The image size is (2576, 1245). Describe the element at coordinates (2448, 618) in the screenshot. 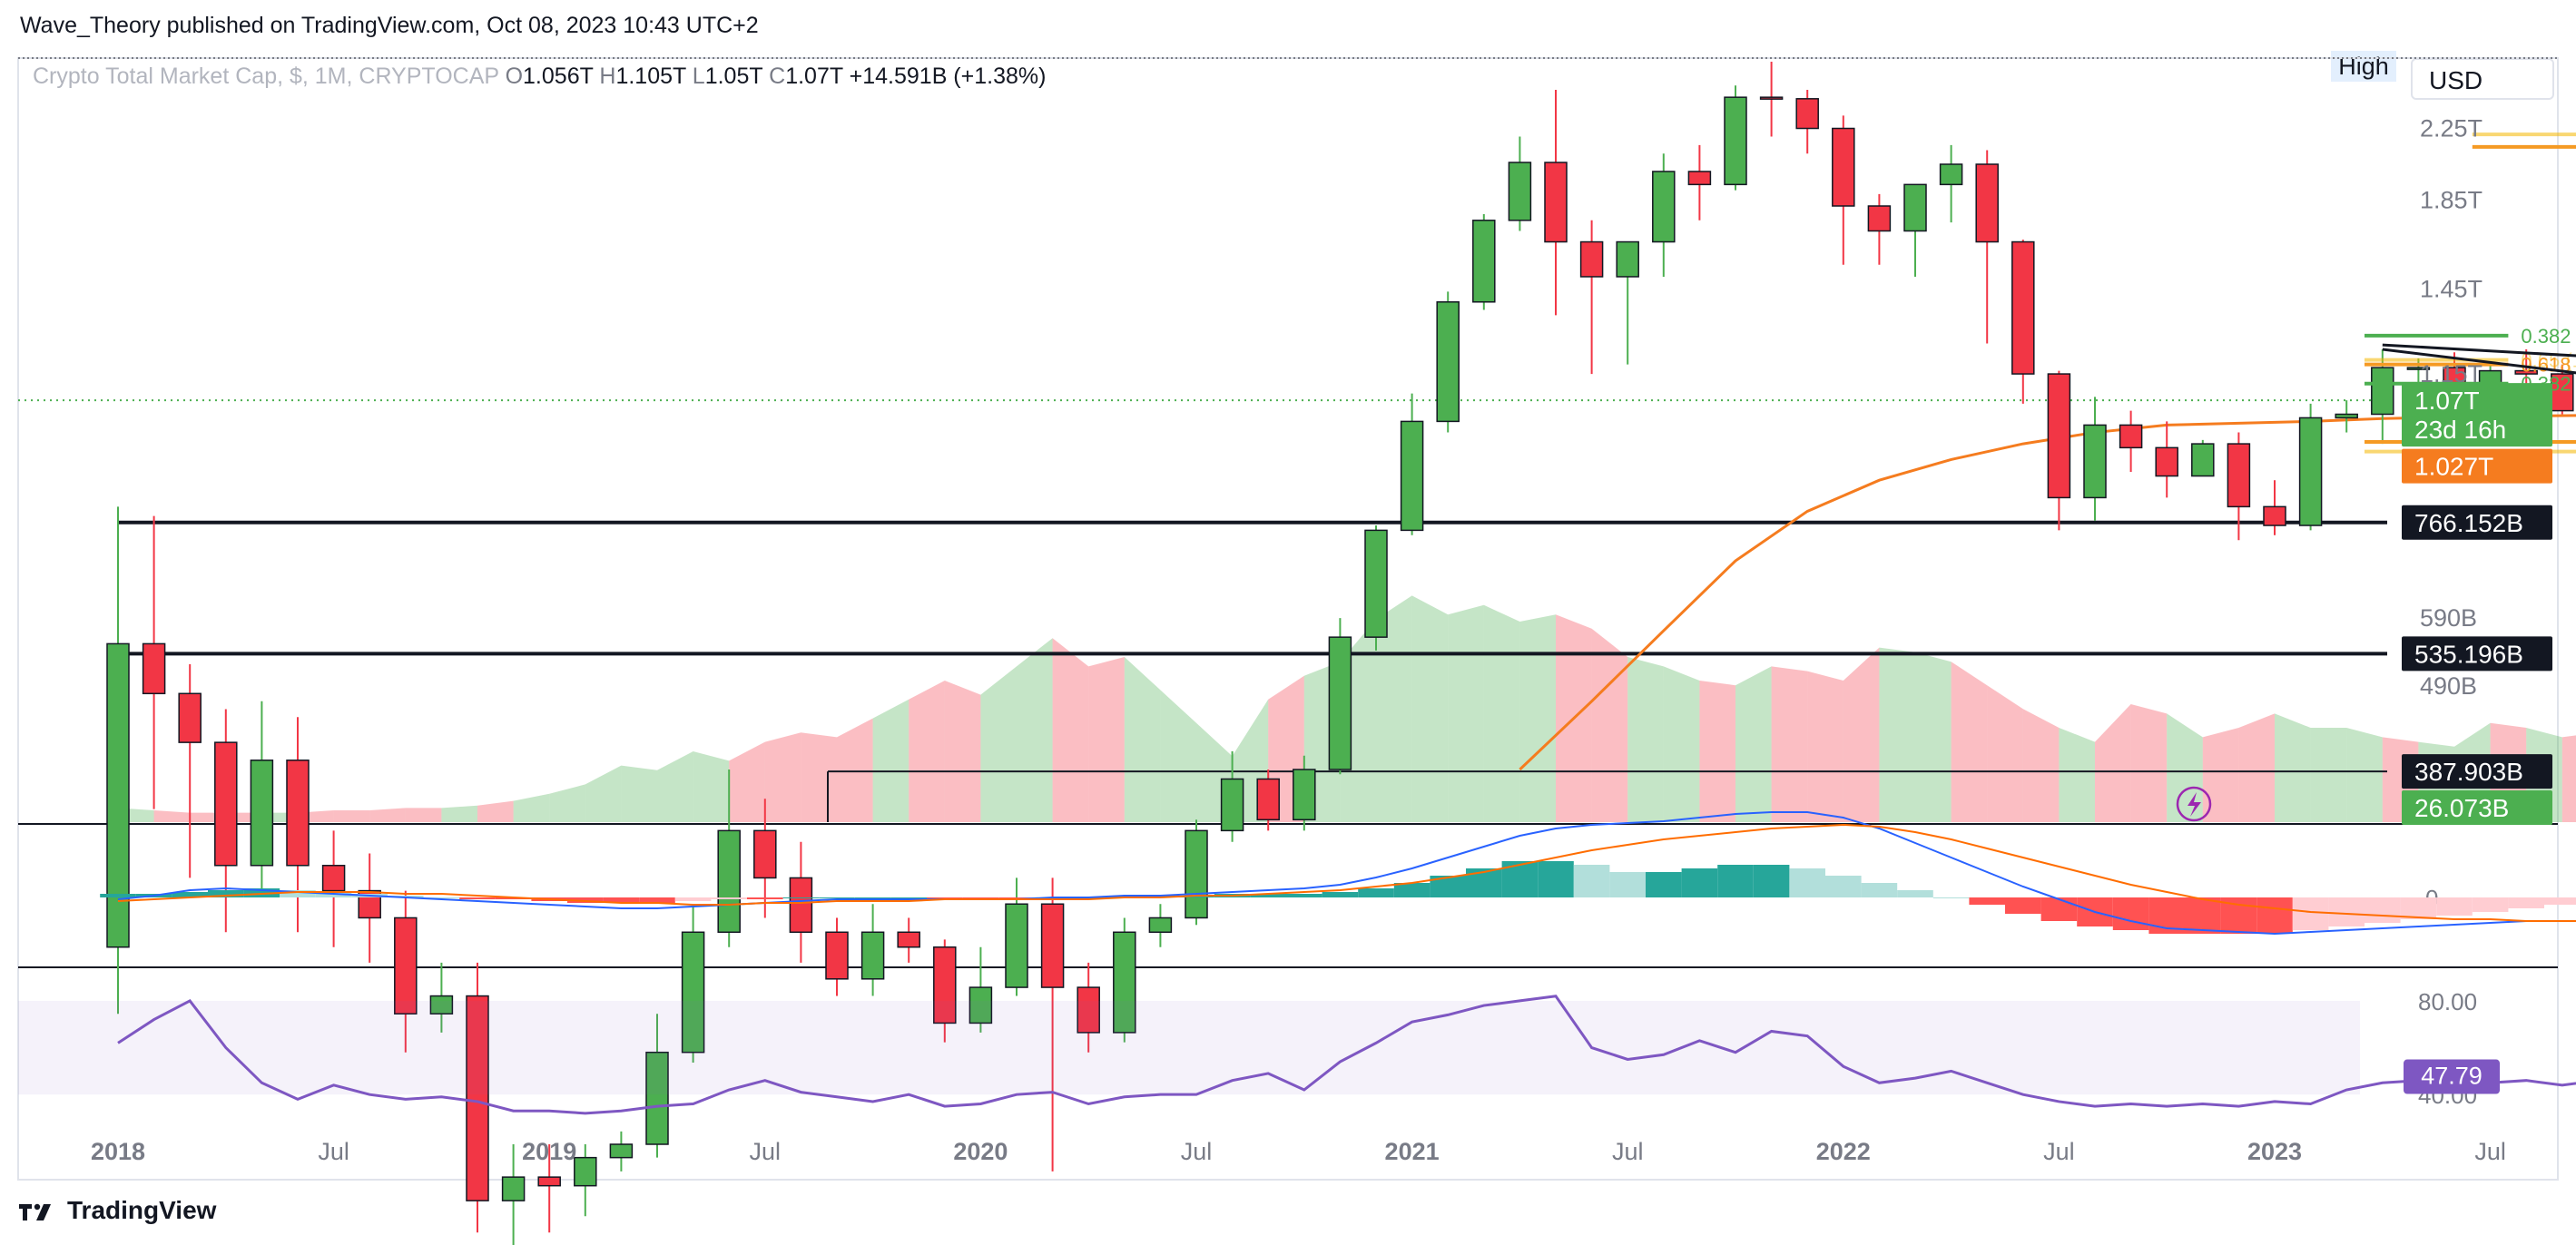

I see `y-axis-tick-label: 590B` at that location.